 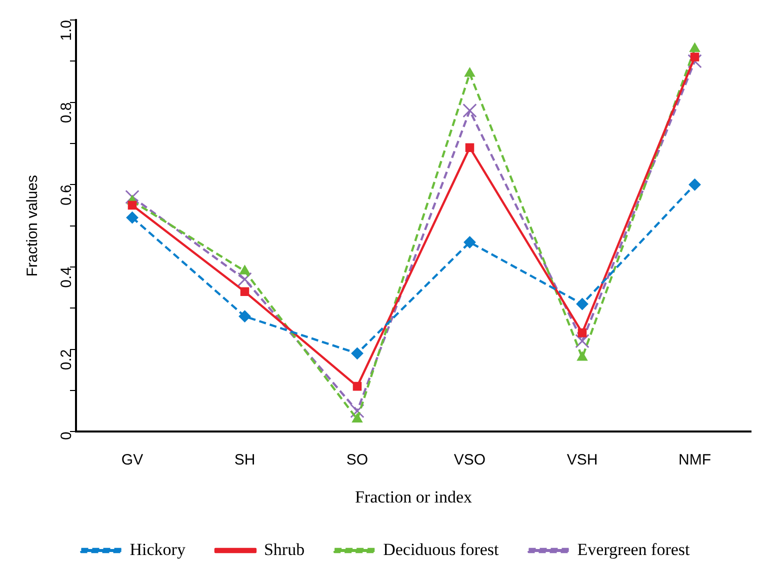 What do you see at coordinates (158, 549) in the screenshot?
I see `legend-label: Hickory` at bounding box center [158, 549].